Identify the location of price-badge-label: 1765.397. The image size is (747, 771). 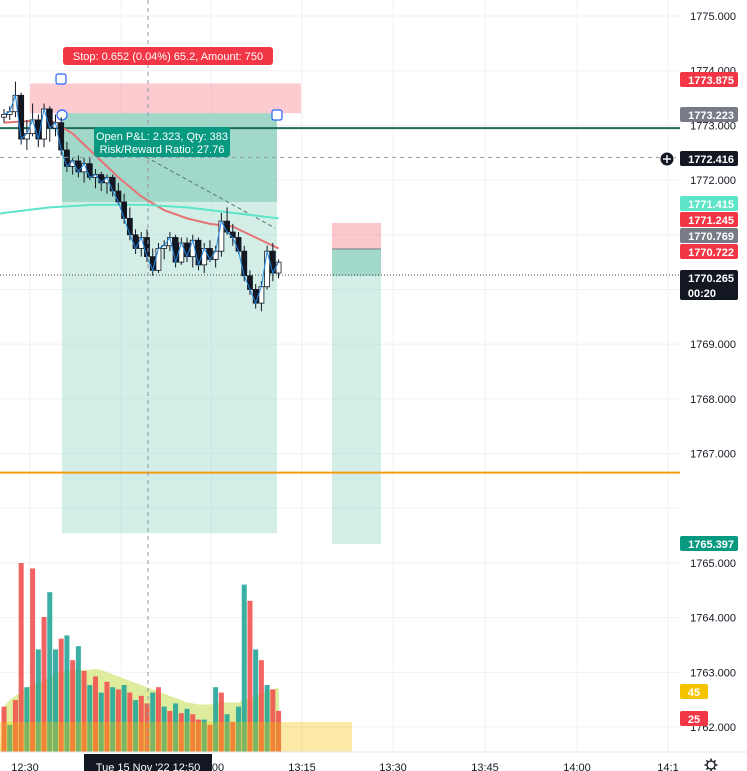
(711, 545).